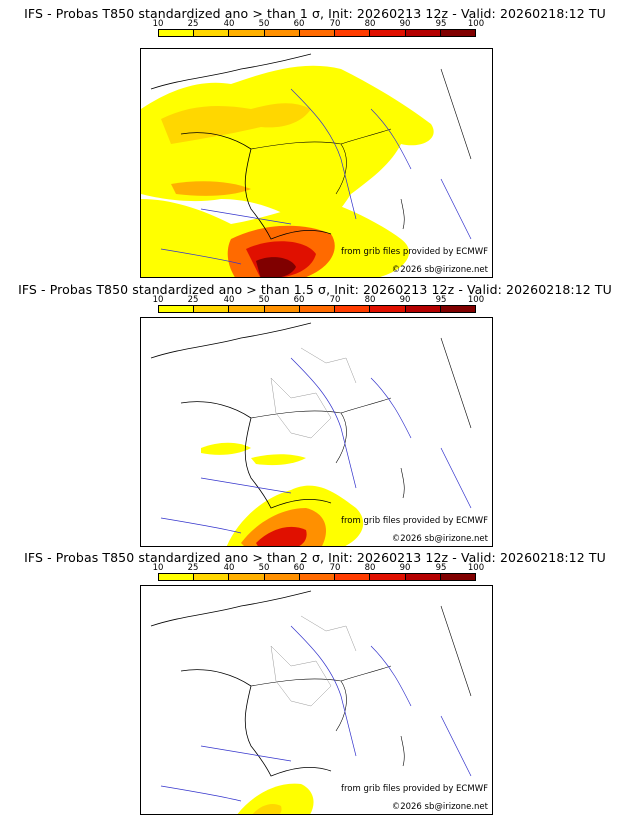 The height and width of the screenshot is (828, 630). Describe the element at coordinates (278, 460) in the screenshot. I see `shade-10-mid` at that location.